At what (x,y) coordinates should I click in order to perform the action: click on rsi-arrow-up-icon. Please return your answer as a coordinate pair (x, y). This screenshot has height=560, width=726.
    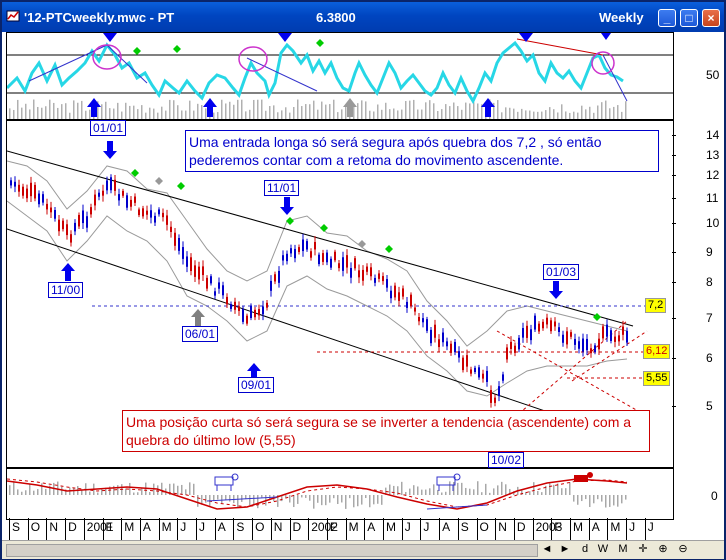
    Looking at the image, I should click on (210, 107).